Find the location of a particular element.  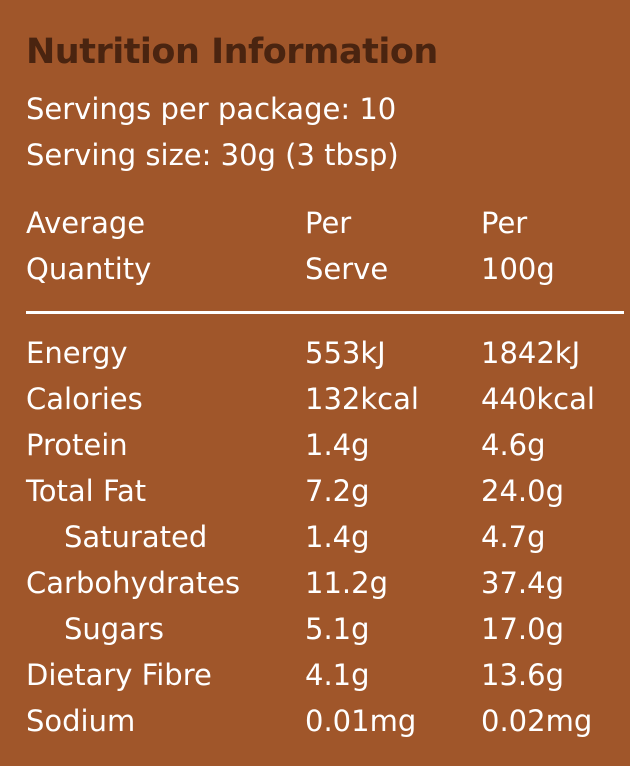

nutrient-name: Saturated is located at coordinates (136, 537).